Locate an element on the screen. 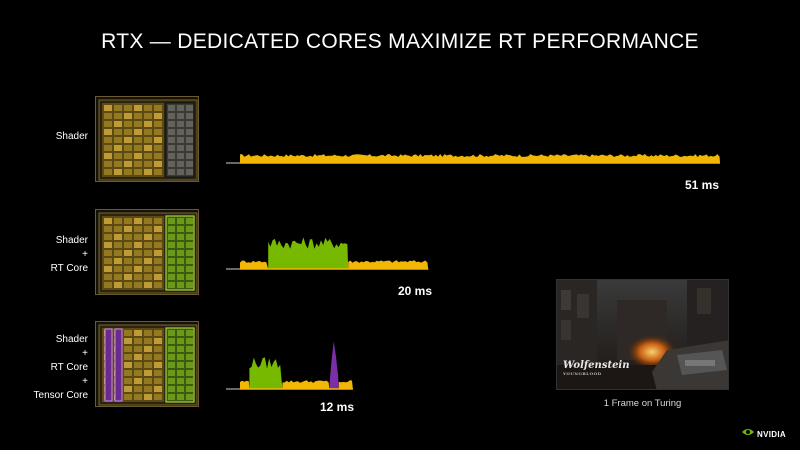 The image size is (800, 450). gpu-die-shader-svg is located at coordinates (148, 140).